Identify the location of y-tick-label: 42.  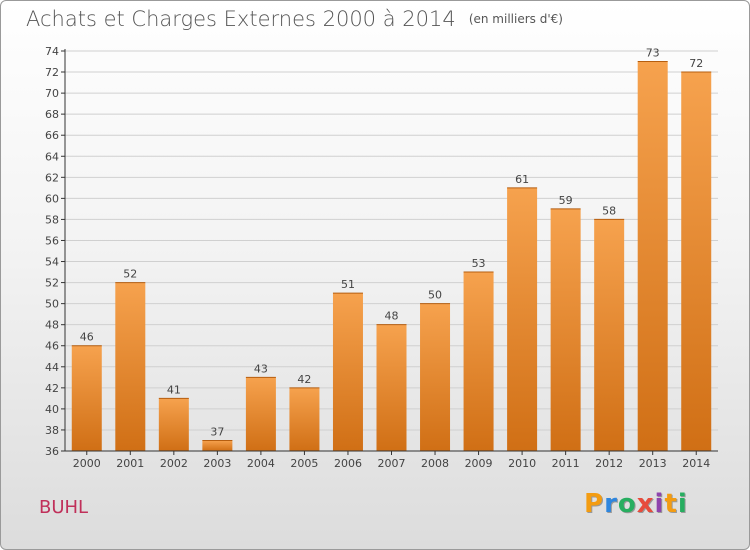
(52, 388).